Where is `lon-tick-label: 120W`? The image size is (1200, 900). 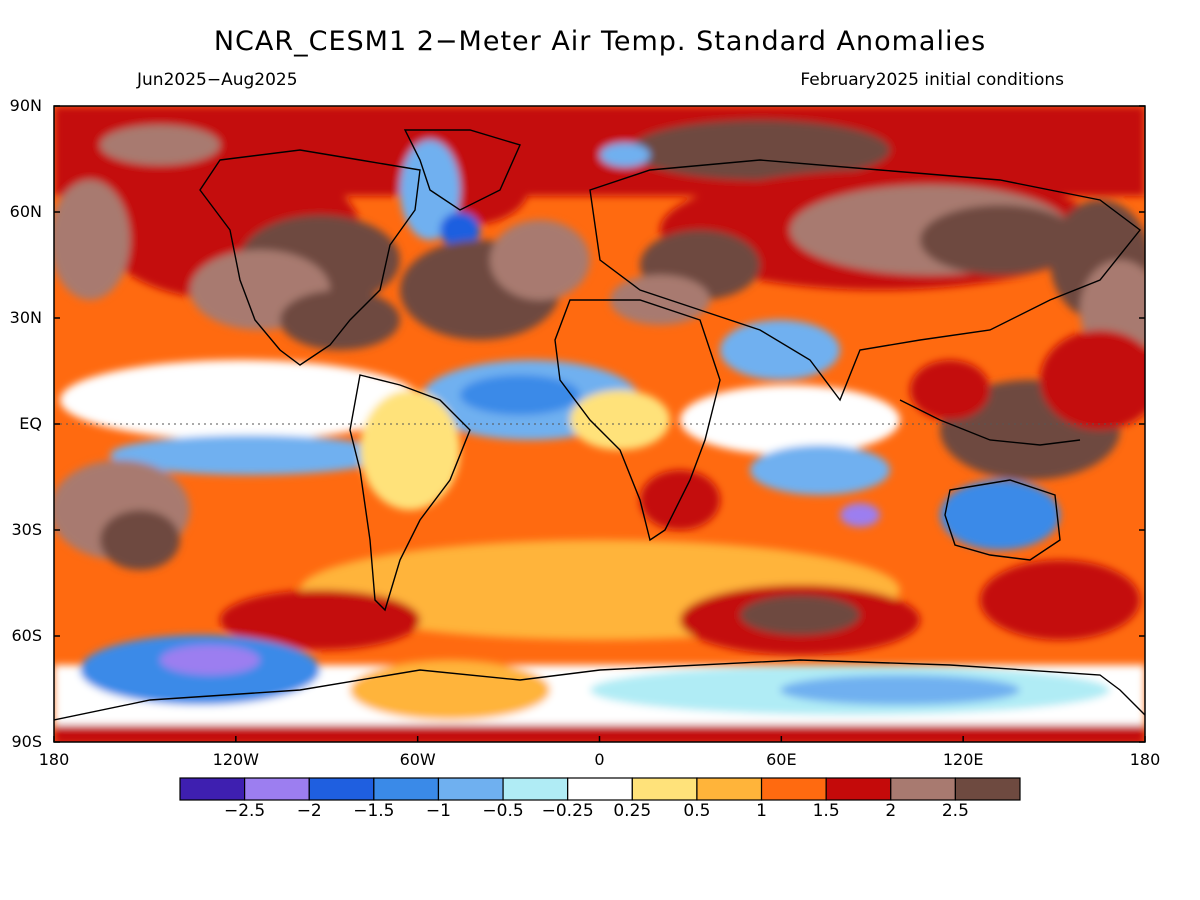 lon-tick-label: 120W is located at coordinates (235, 759).